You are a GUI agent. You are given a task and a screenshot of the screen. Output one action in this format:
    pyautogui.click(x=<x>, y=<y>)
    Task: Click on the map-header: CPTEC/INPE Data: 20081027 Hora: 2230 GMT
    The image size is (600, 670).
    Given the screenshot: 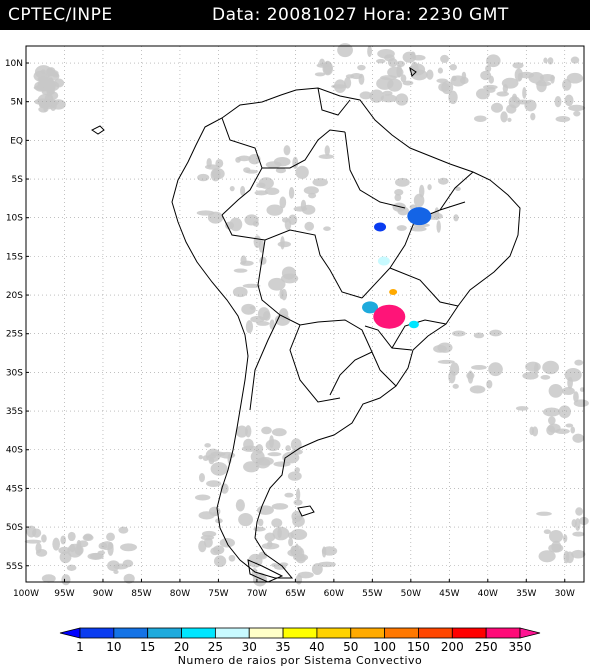 What is the action you would take?
    pyautogui.click(x=295, y=15)
    